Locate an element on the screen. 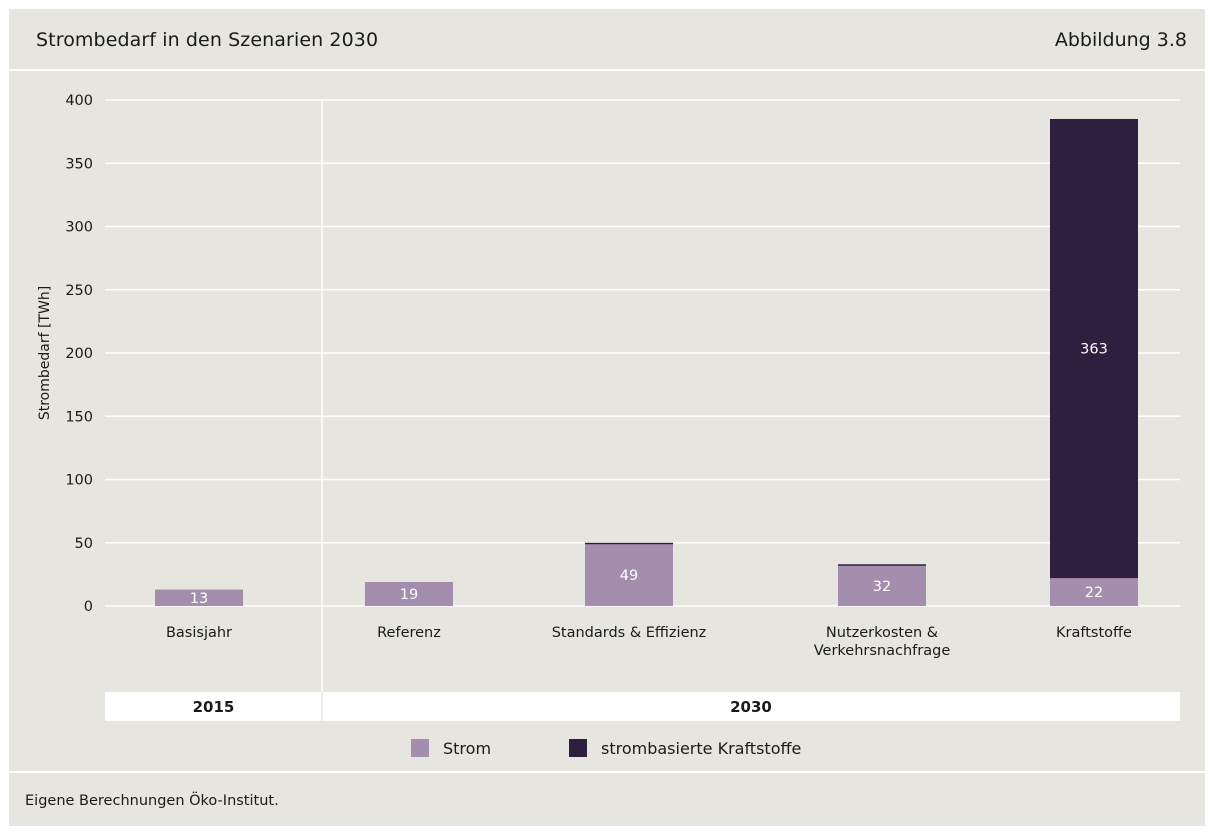 This screenshot has height=835, width=1214. y-tick-label: 50 is located at coordinates (84, 544).